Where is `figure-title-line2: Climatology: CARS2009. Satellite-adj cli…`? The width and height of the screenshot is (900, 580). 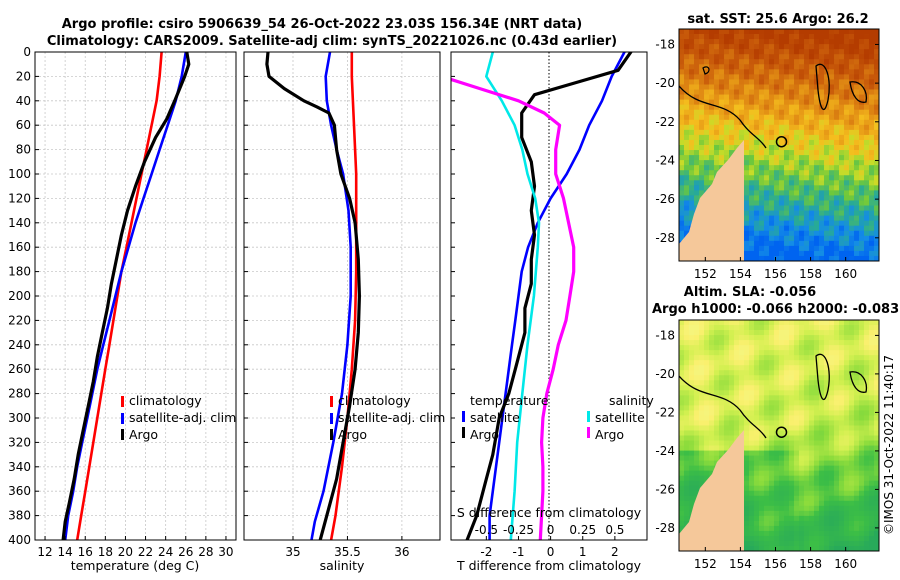 figure-title-line2: Climatology: CARS2009. Satellite-adj cli… is located at coordinates (332, 41).